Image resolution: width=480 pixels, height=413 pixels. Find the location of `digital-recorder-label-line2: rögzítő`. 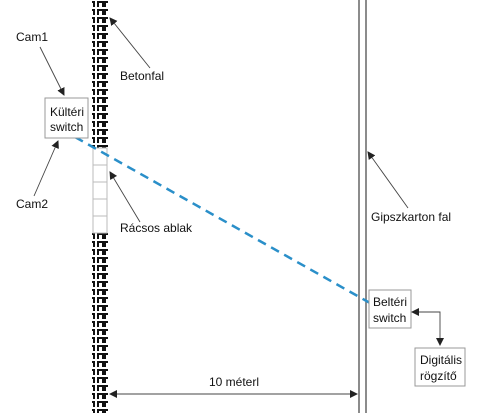

digital-recorder-label-line2: rögzítő is located at coordinates (438, 376).